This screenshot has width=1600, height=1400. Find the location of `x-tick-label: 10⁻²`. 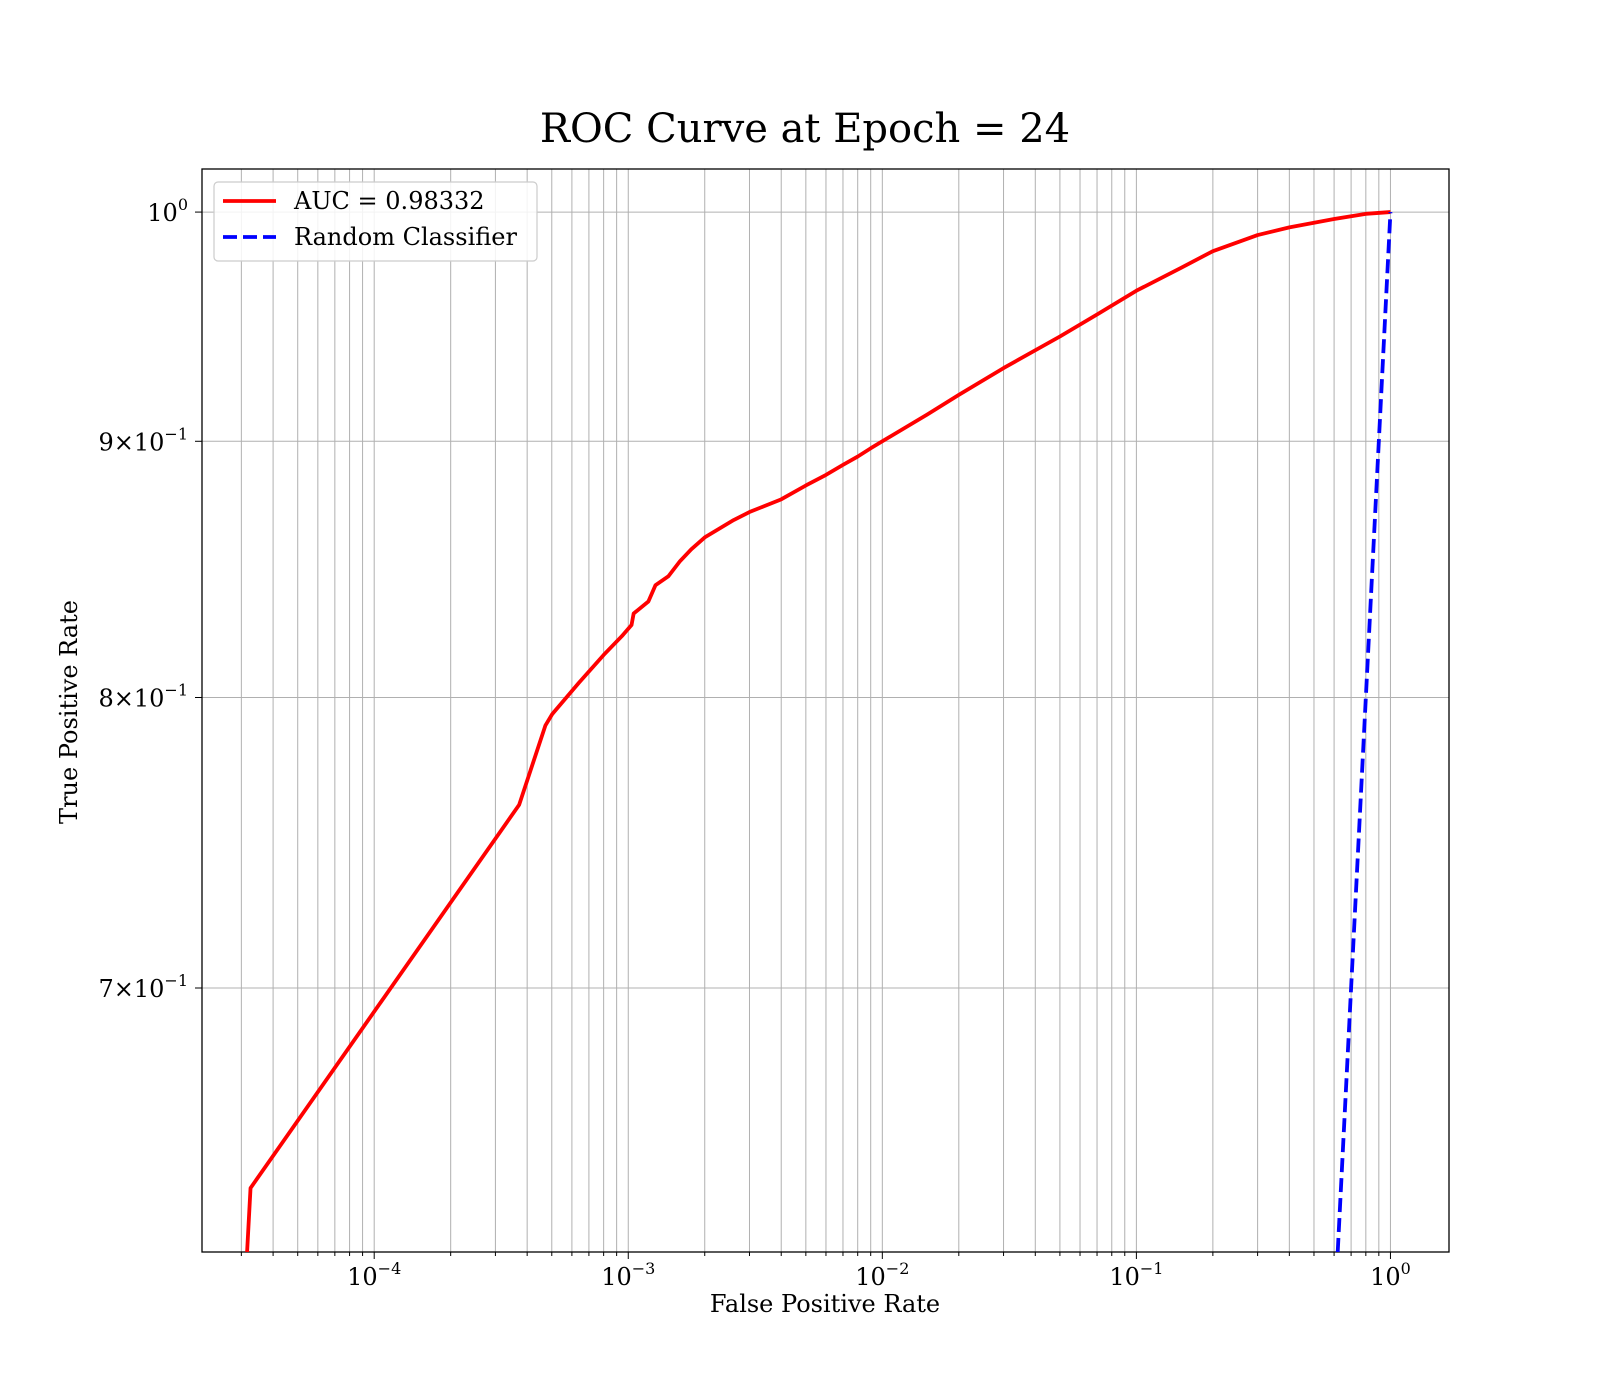

x-tick-label: 10⁻² is located at coordinates (882, 1275).